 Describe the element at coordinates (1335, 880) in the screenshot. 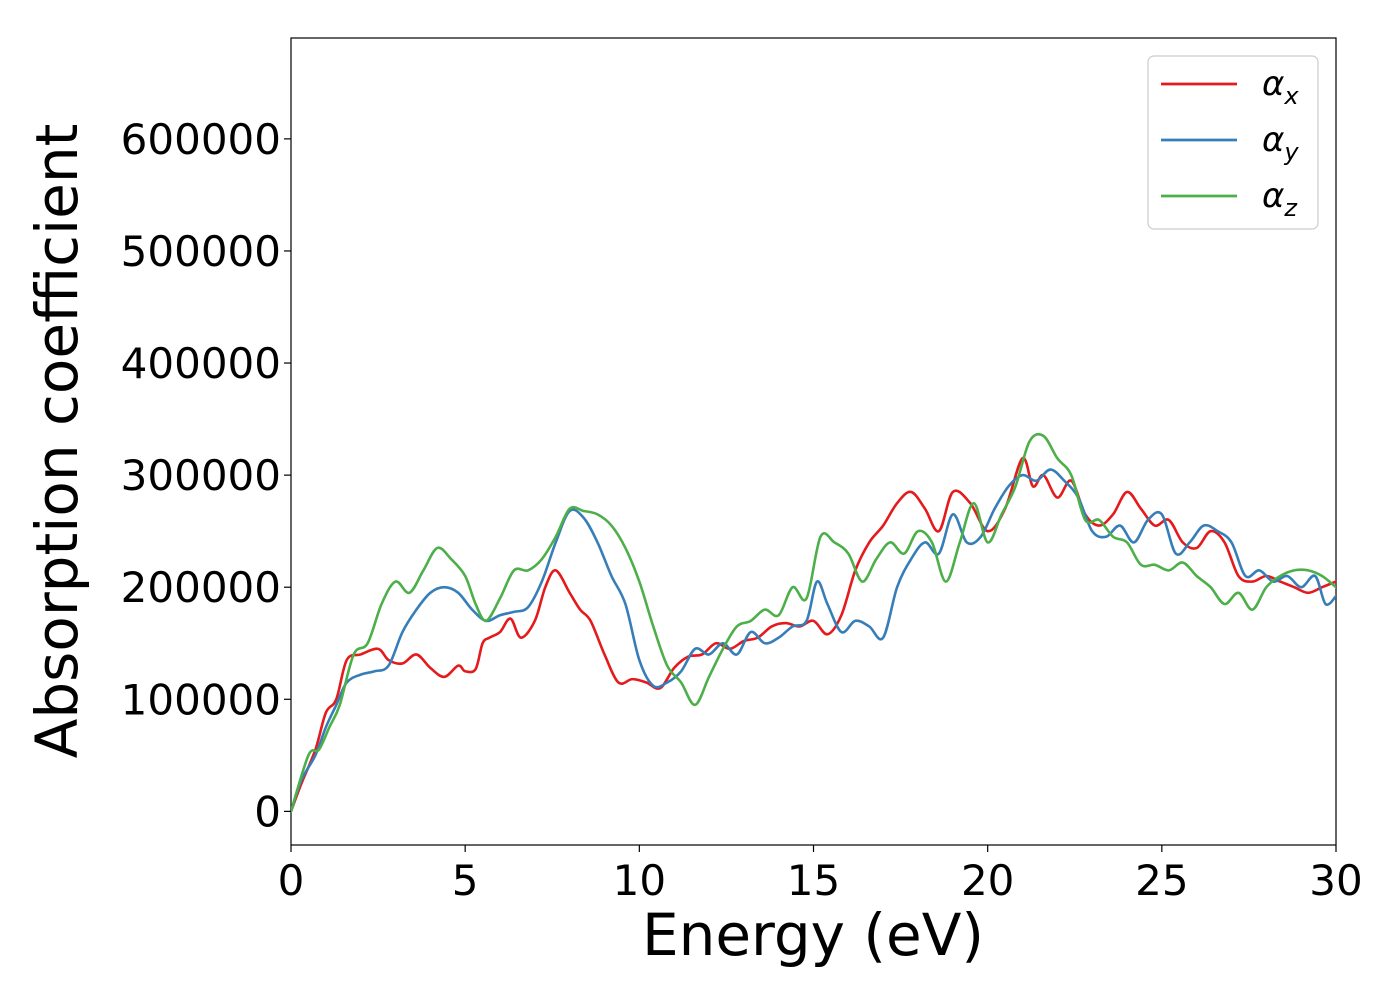

I see `x-tick-label: 30` at that location.